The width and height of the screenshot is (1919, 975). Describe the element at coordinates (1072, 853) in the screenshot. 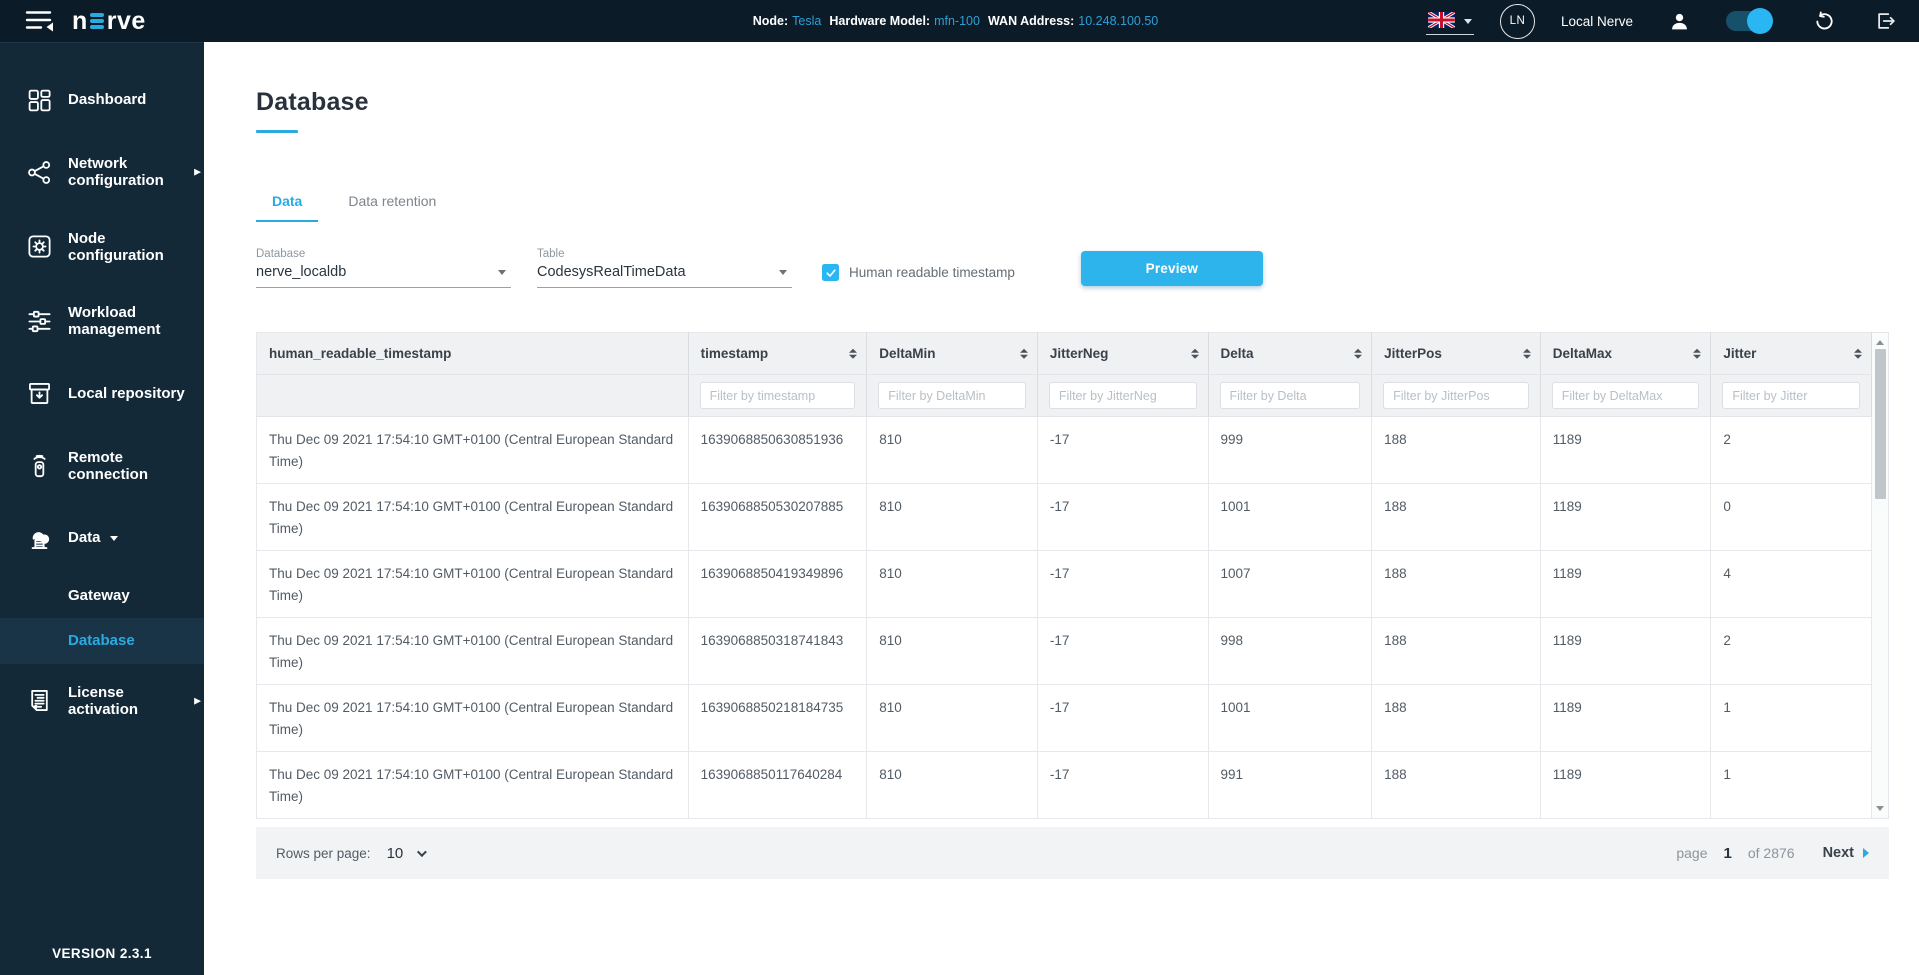

I see `table-footer: Rows per page: 10 page 1 of 2876 Next` at that location.